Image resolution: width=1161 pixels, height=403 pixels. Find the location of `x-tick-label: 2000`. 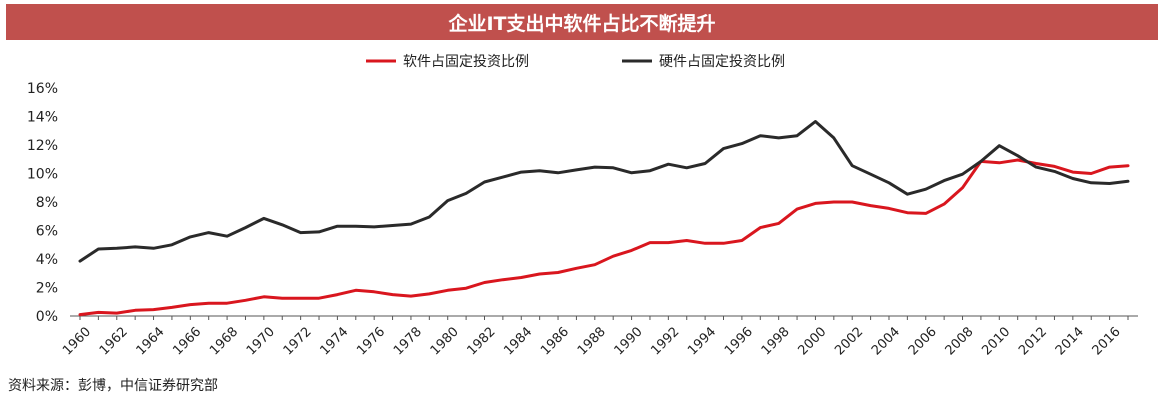

x-tick-label: 2000 is located at coordinates (812, 341).